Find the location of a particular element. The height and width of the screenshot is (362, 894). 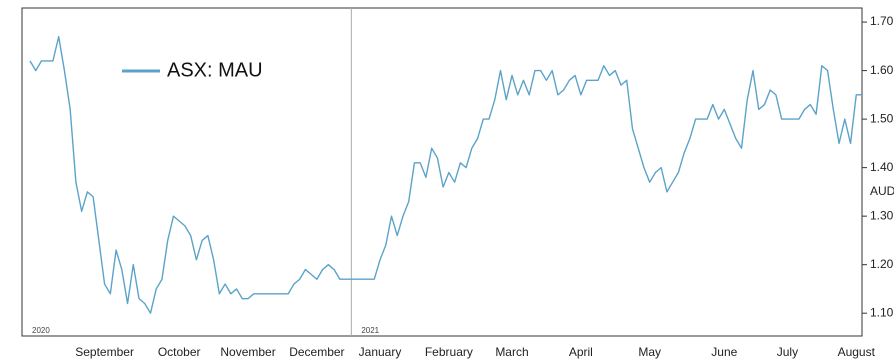

x-tick-label: May is located at coordinates (649, 352).